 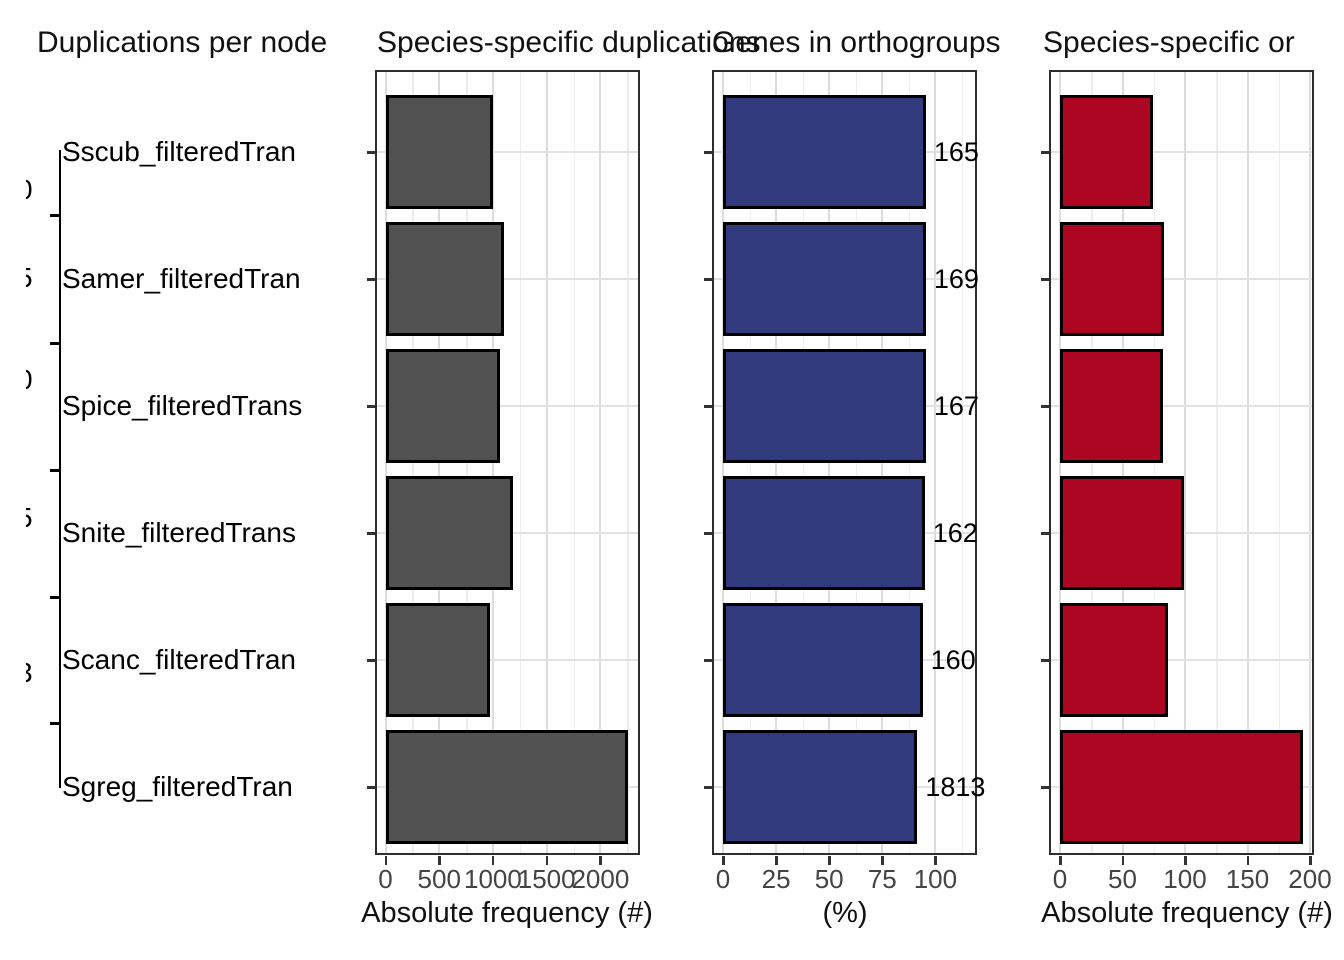 I want to click on species-label: Sgreg_filteredTran, so click(x=177, y=786).